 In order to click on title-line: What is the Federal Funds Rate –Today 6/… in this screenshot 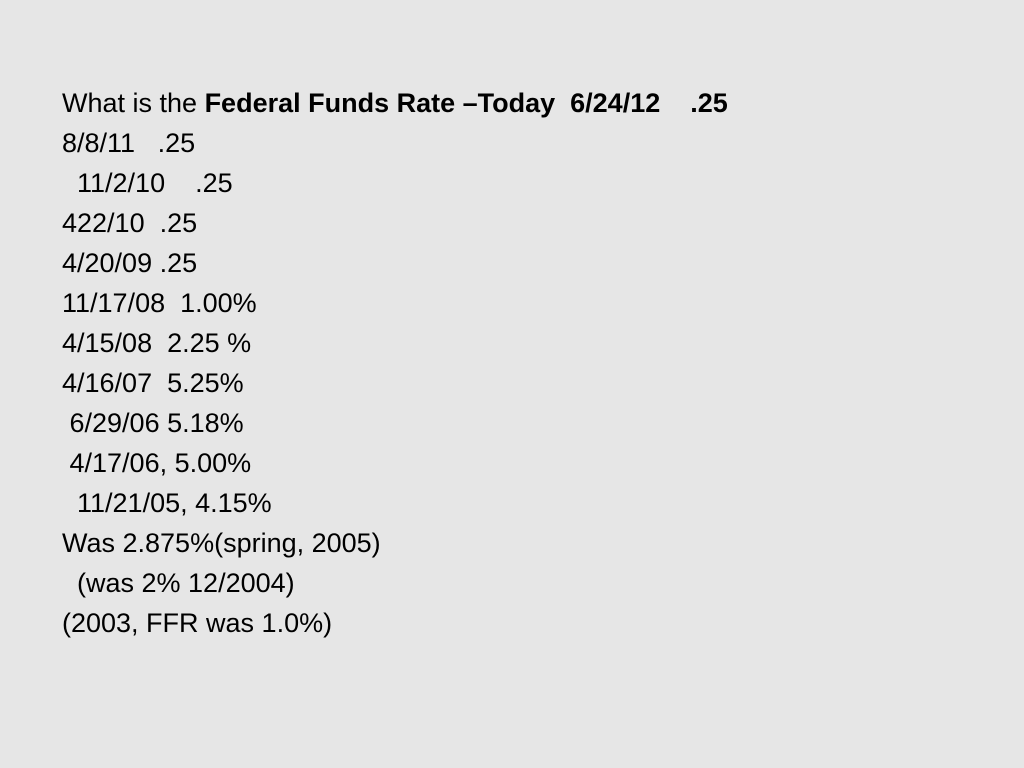, I will do `click(512, 103)`.